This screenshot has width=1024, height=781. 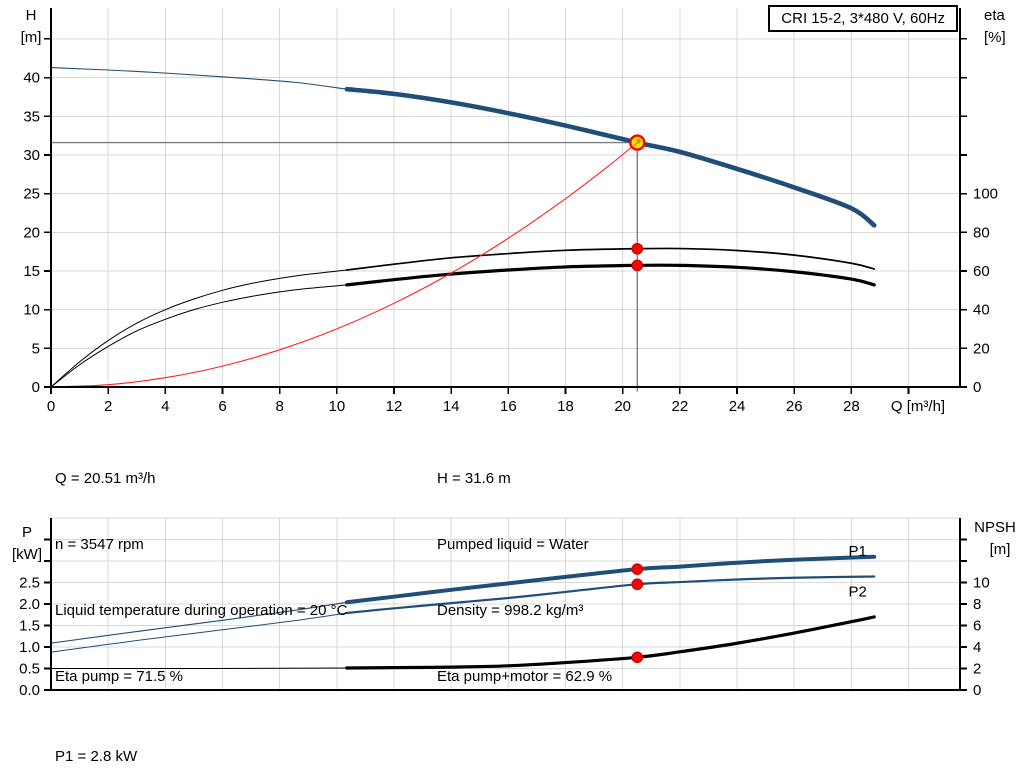 What do you see at coordinates (31, 37) in the screenshot?
I see `y-left-axis-title: [m]` at bounding box center [31, 37].